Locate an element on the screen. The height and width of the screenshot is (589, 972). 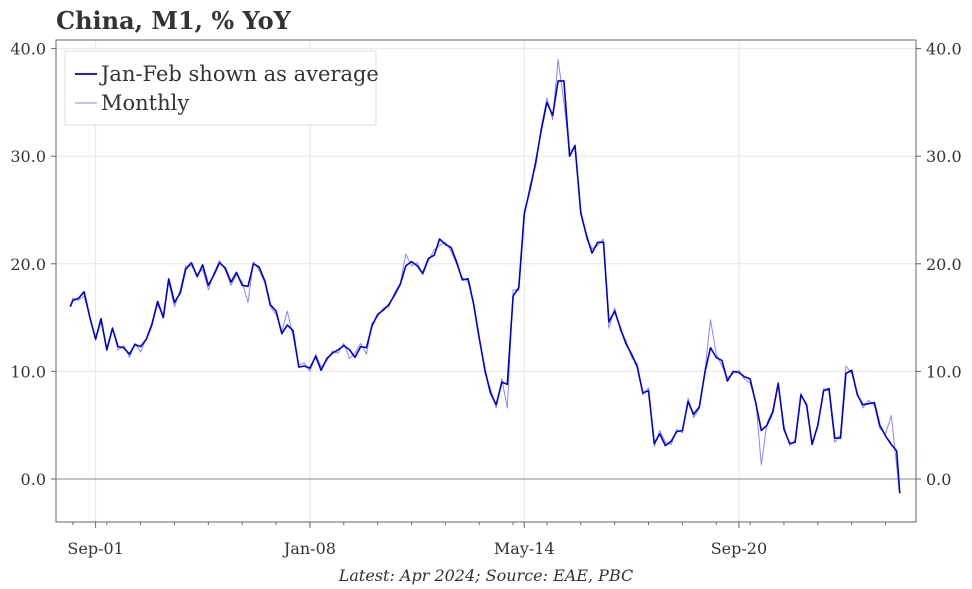
legend-label-monthly: Monthly is located at coordinates (145, 103).